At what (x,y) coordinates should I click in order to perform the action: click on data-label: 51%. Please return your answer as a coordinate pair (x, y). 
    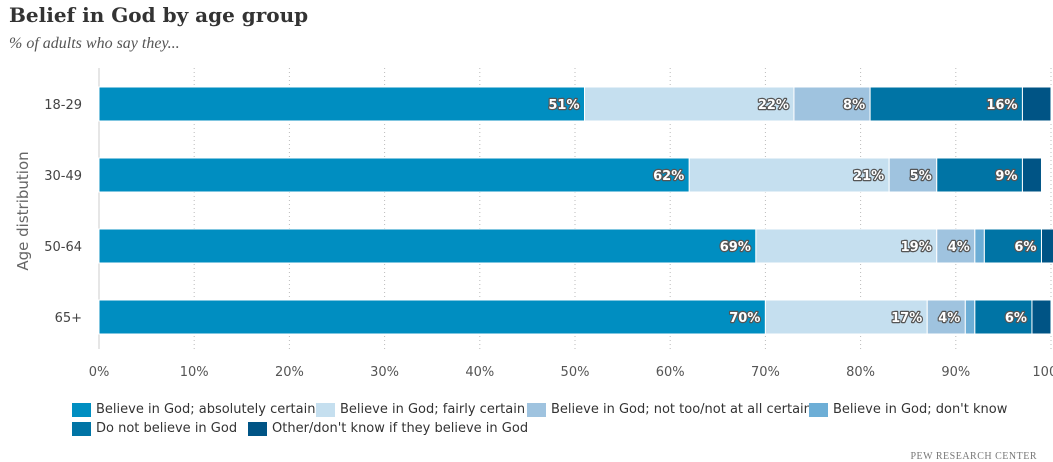
    Looking at the image, I should click on (563, 105).